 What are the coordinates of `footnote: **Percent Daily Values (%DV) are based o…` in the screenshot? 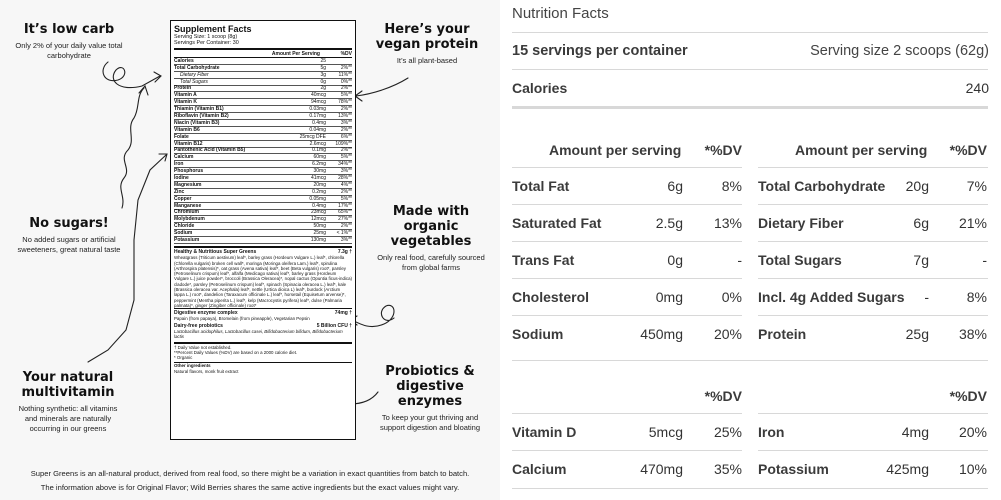 It's located at (236, 352).